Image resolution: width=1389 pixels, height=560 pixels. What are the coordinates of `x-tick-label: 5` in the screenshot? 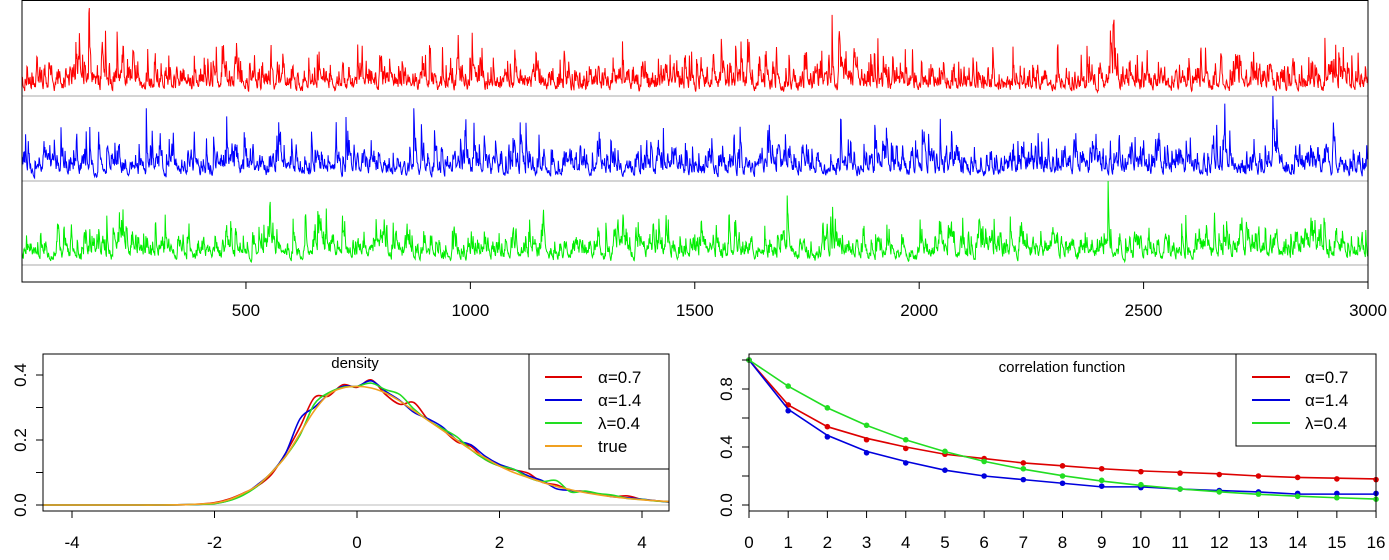 It's located at (944, 542).